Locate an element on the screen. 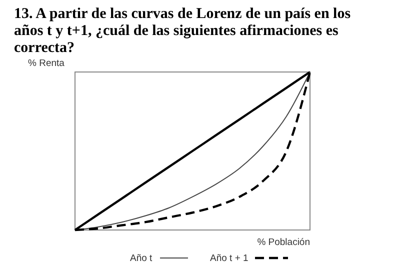  legend-label: Año t is located at coordinates (141, 258).